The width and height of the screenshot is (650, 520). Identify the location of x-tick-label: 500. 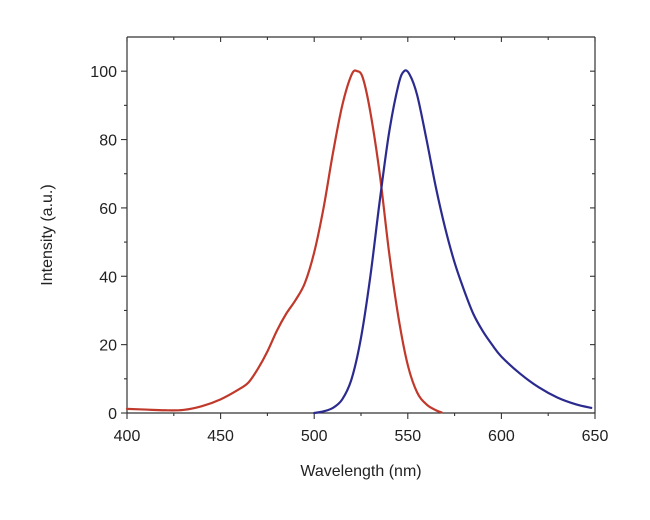
(314, 436).